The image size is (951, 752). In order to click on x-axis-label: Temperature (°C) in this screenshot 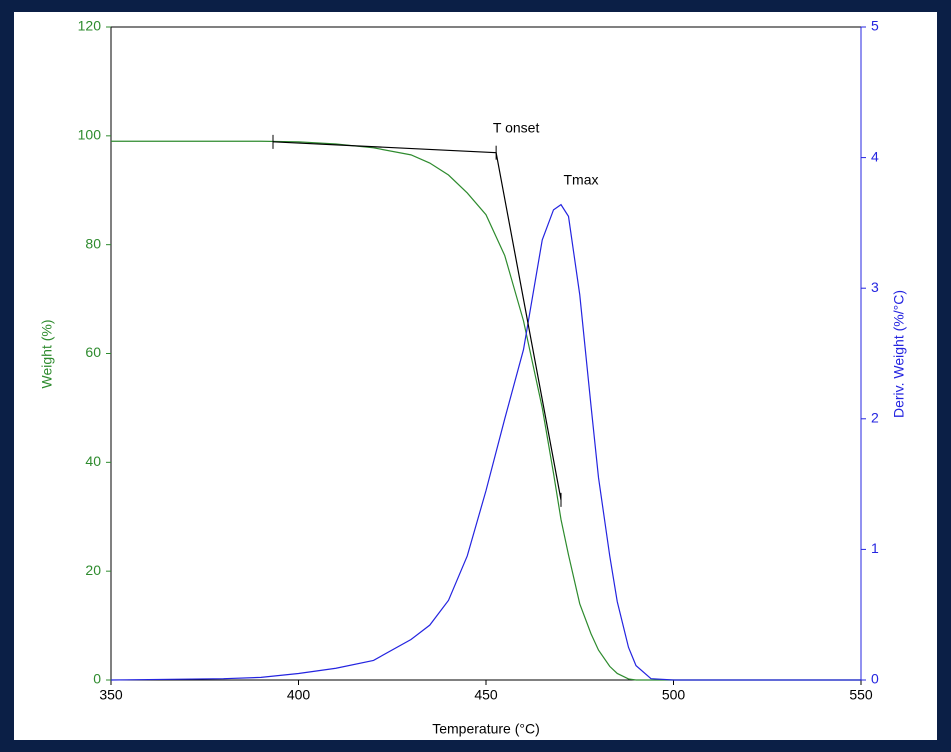, I will do `click(486, 729)`.